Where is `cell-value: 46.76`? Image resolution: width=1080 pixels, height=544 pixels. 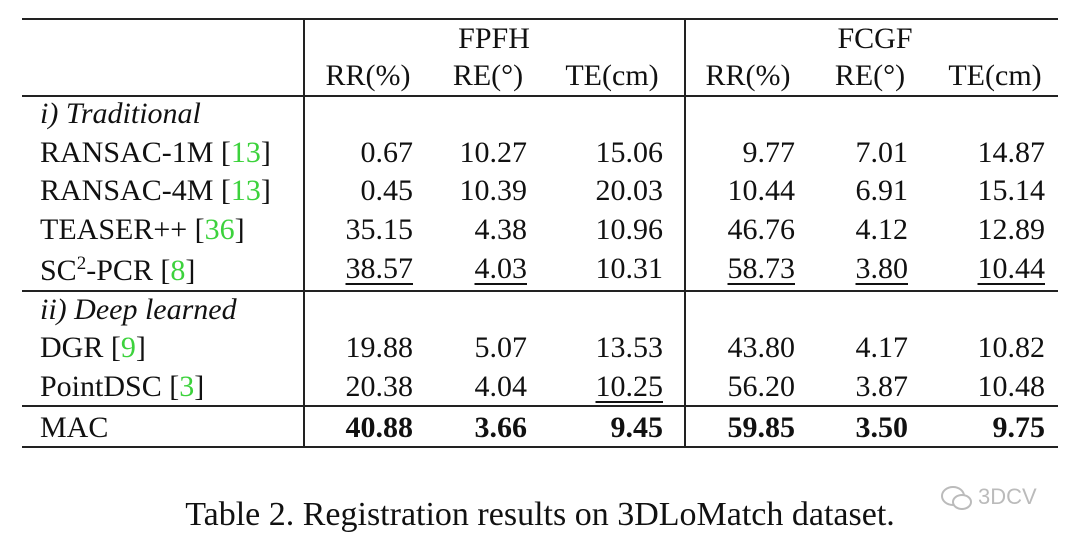 cell-value: 46.76 is located at coordinates (761, 230).